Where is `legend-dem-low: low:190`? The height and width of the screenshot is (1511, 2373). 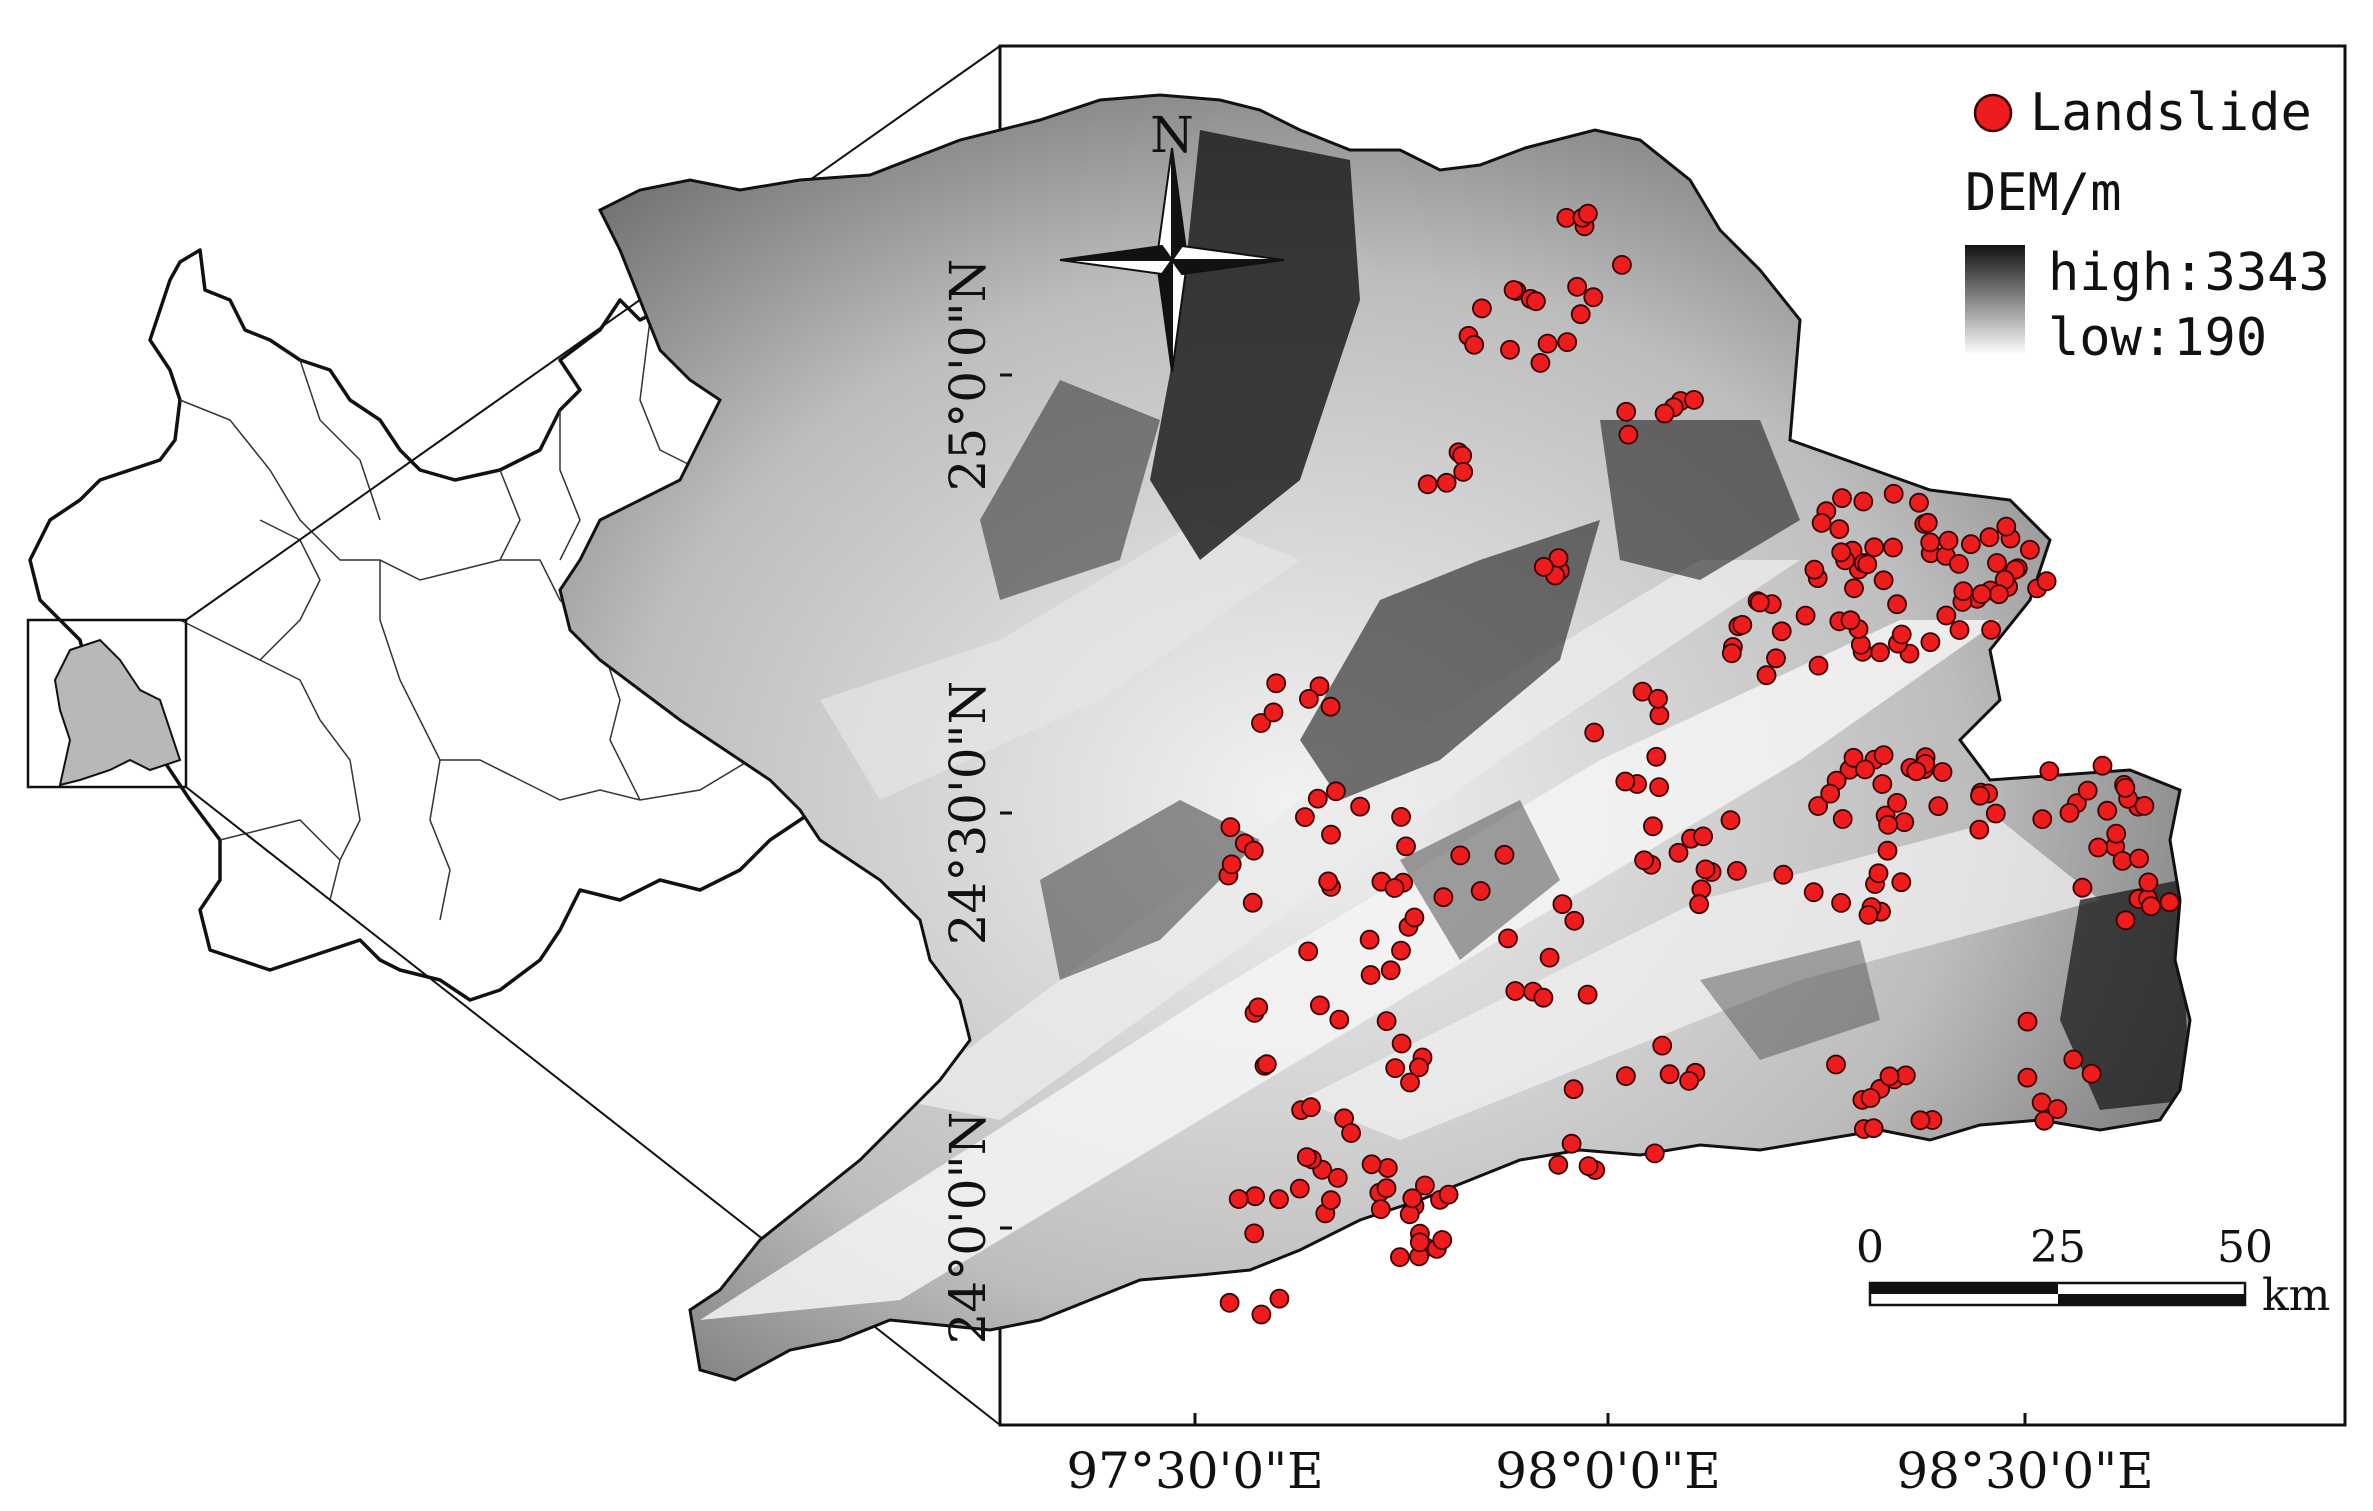
legend-dem-low: low:190 is located at coordinates (2157, 338).